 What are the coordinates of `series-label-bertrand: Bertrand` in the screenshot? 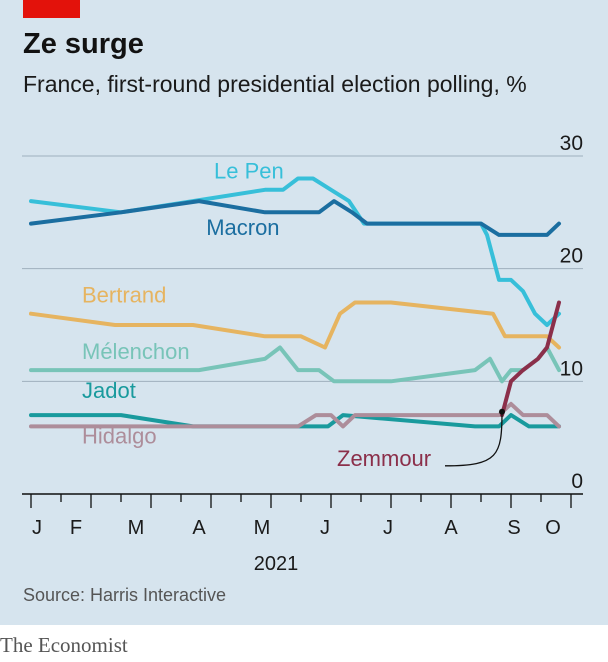 It's located at (124, 294).